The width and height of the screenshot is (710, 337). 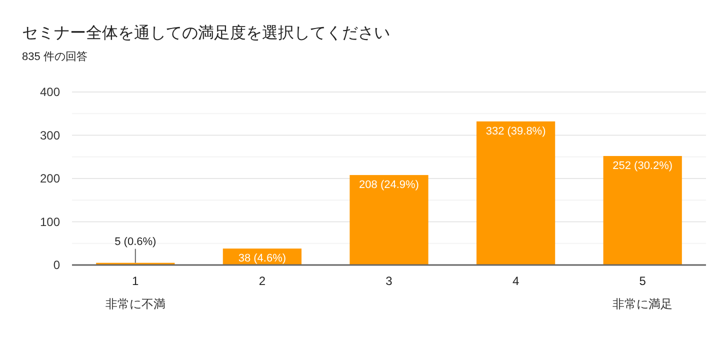 I want to click on title: セミナー全体を通しての満足度を選択してください, so click(x=206, y=33).